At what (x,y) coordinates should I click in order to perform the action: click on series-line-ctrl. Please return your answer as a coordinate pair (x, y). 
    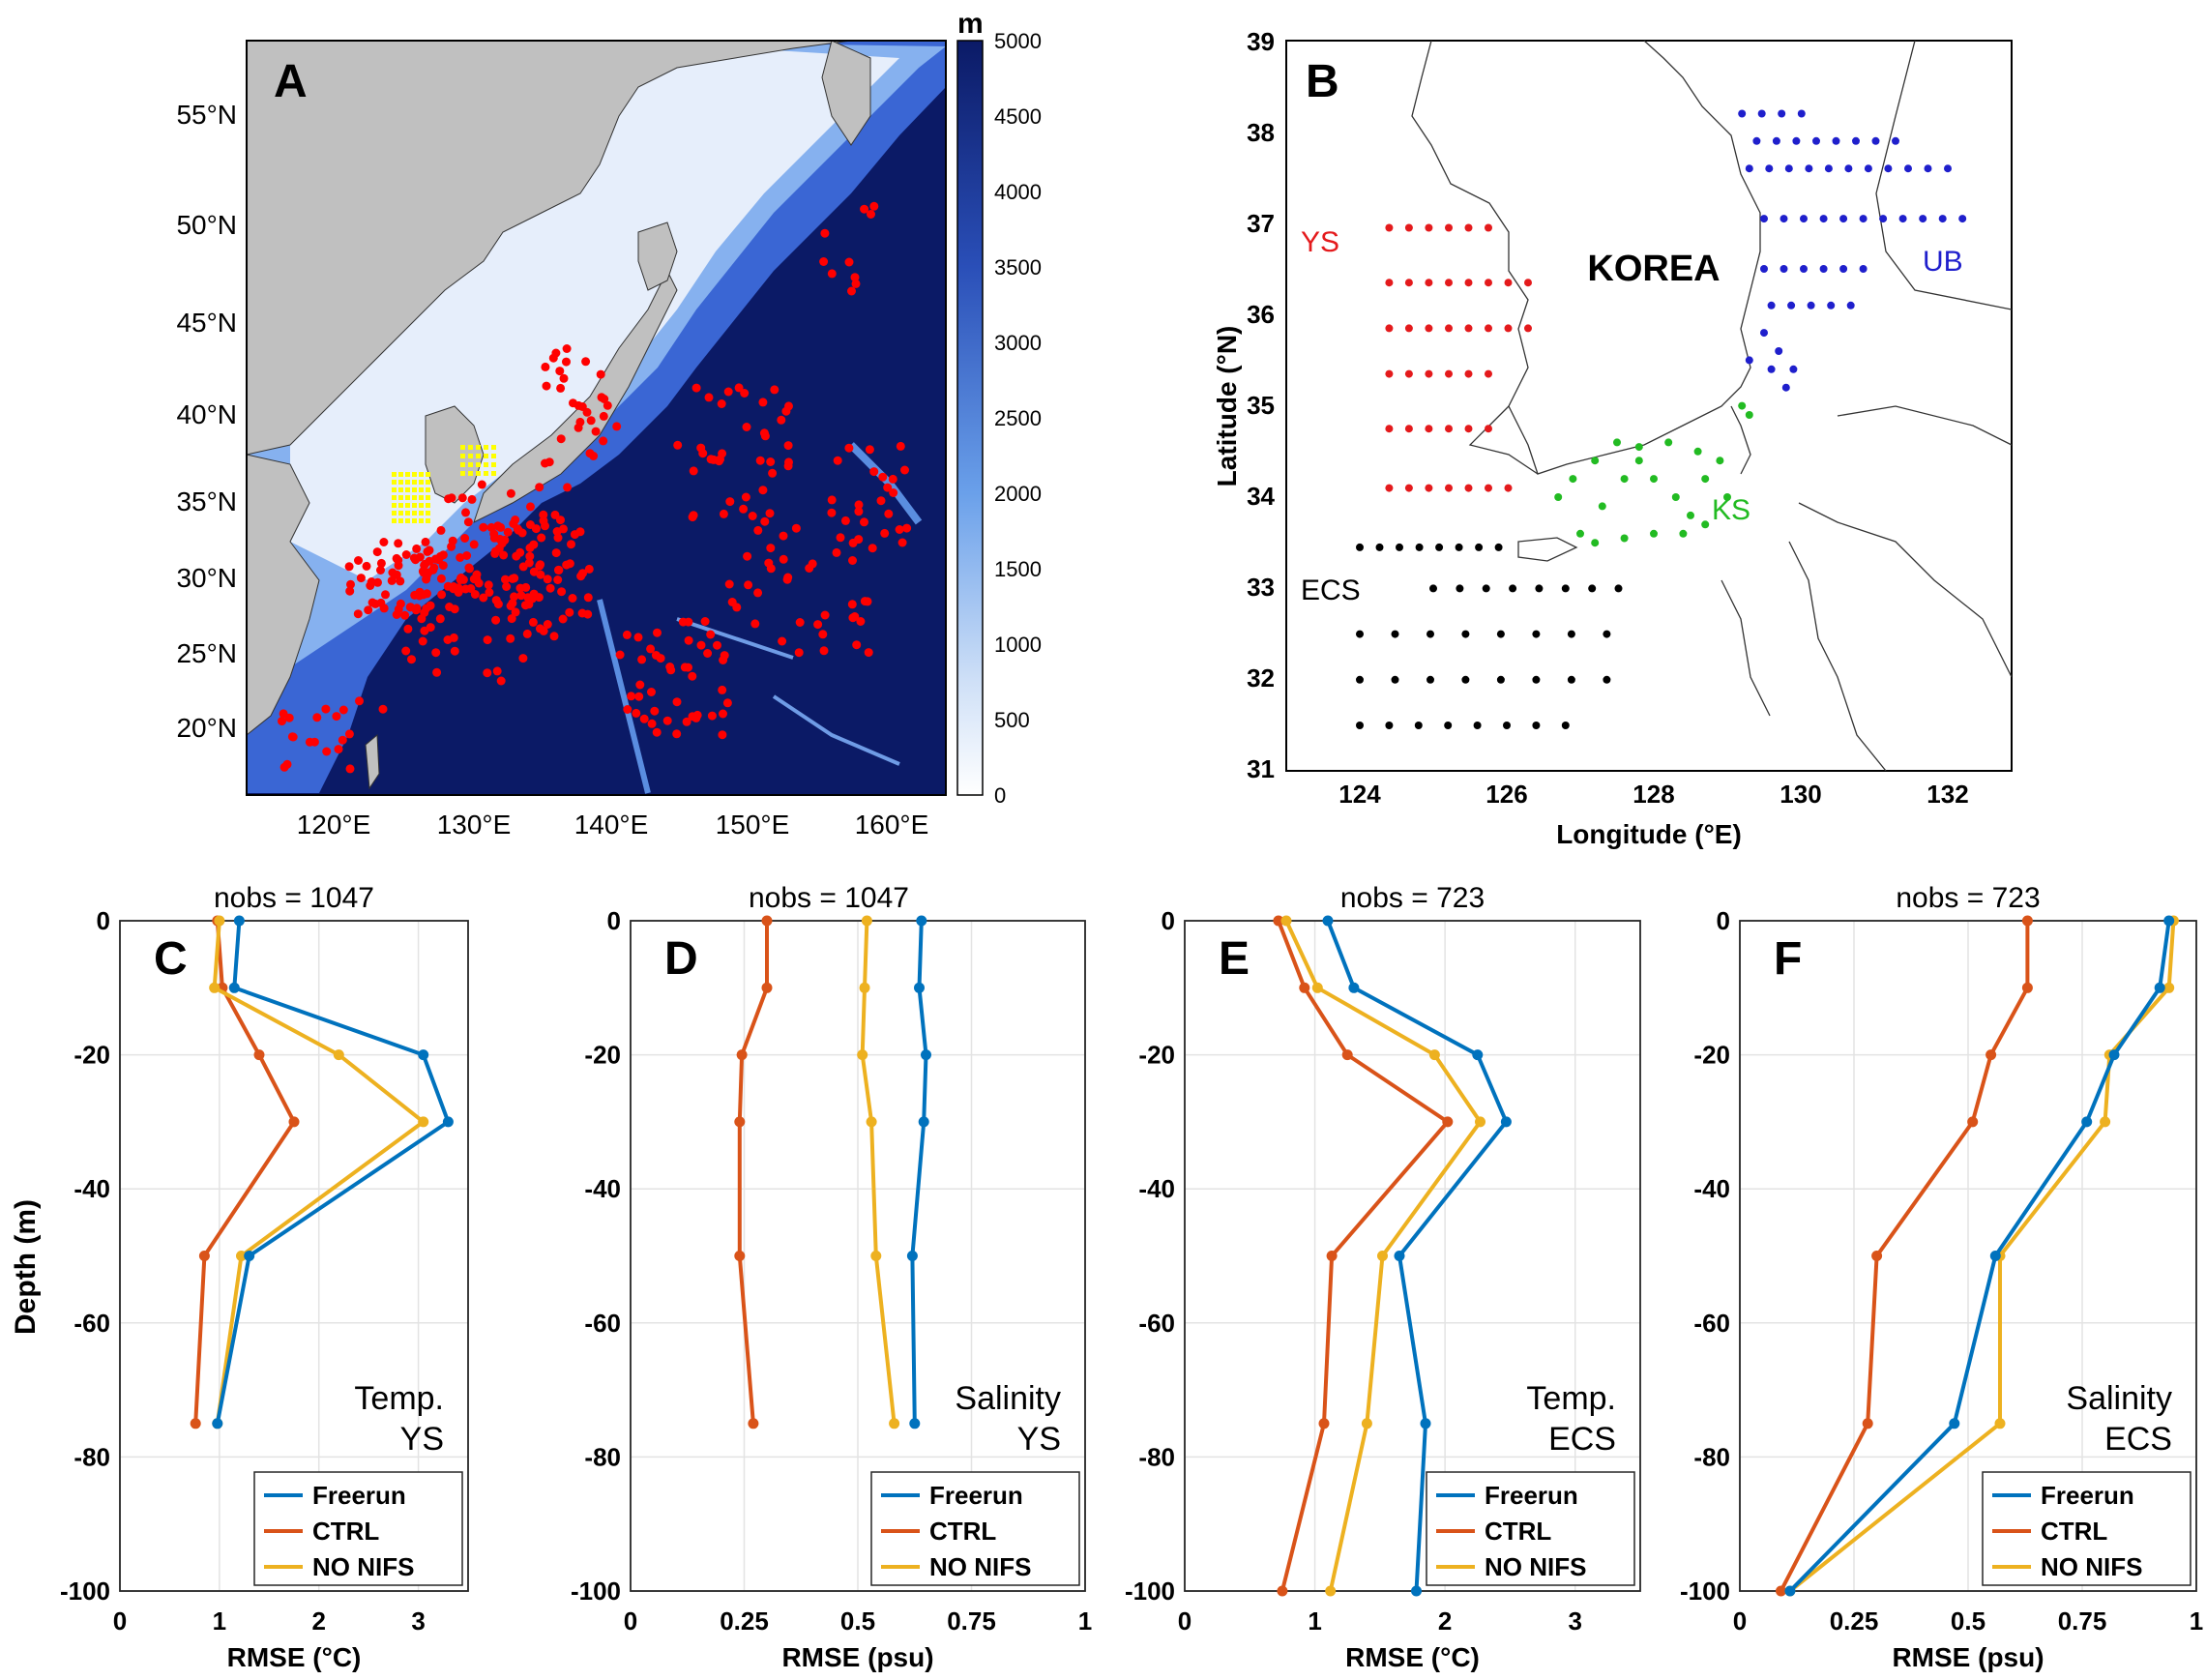
    Looking at the image, I should click on (753, 1173).